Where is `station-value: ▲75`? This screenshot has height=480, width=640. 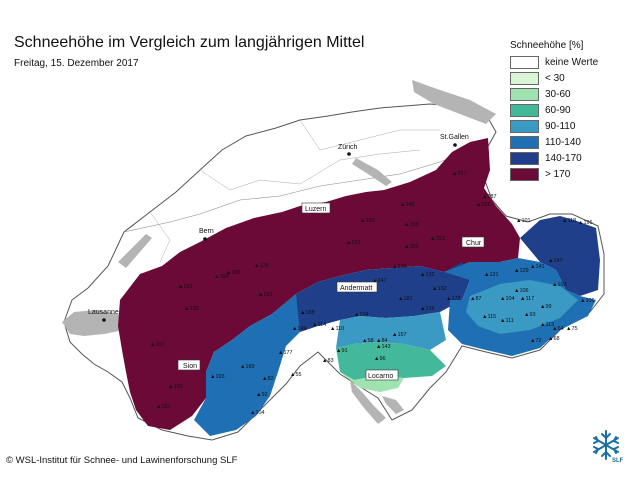 station-value: ▲75 is located at coordinates (572, 329).